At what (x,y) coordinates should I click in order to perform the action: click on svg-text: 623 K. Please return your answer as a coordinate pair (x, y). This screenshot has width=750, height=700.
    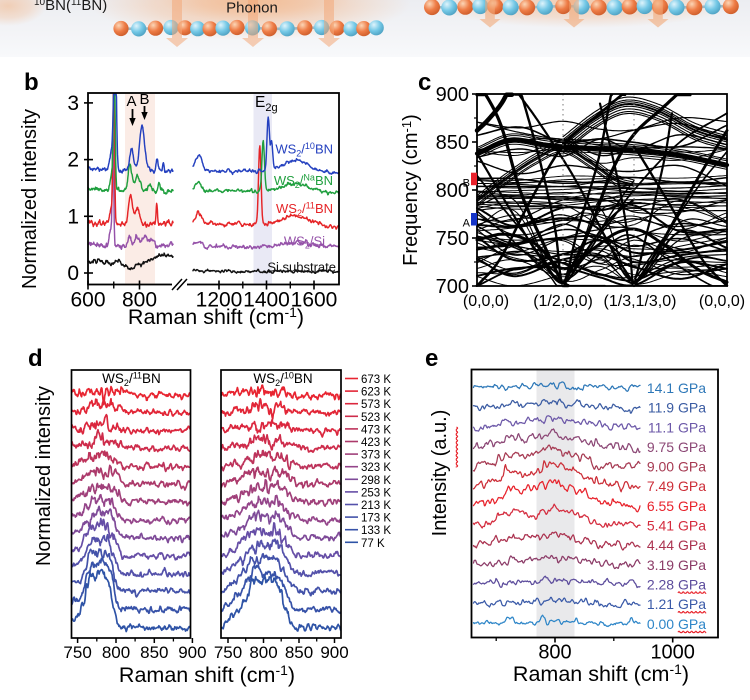
    Looking at the image, I should click on (376, 393).